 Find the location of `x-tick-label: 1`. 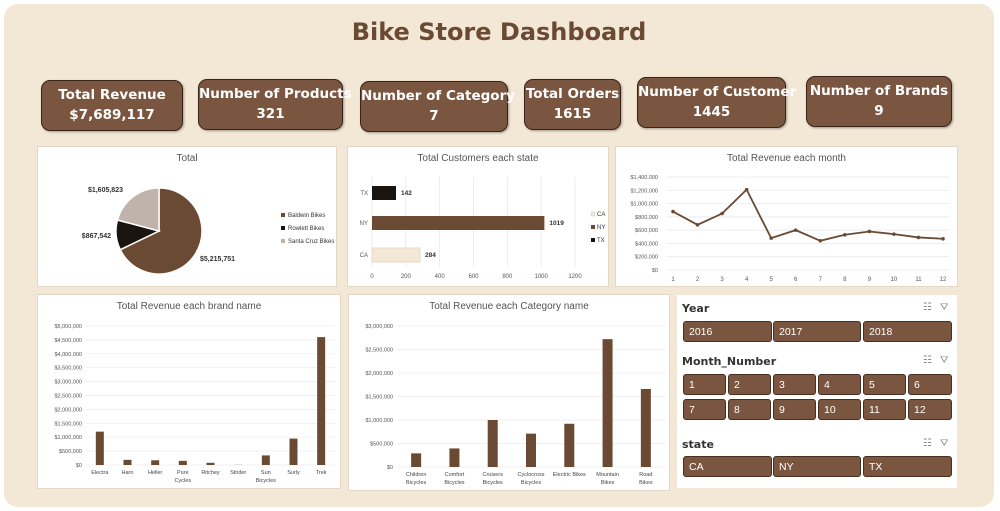

x-tick-label: 1 is located at coordinates (673, 280).